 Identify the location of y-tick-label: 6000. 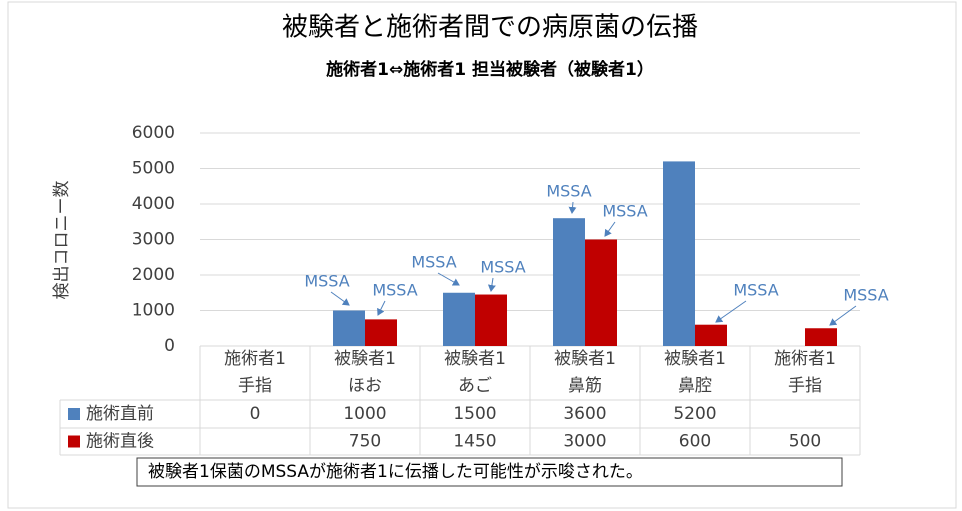
(153, 133).